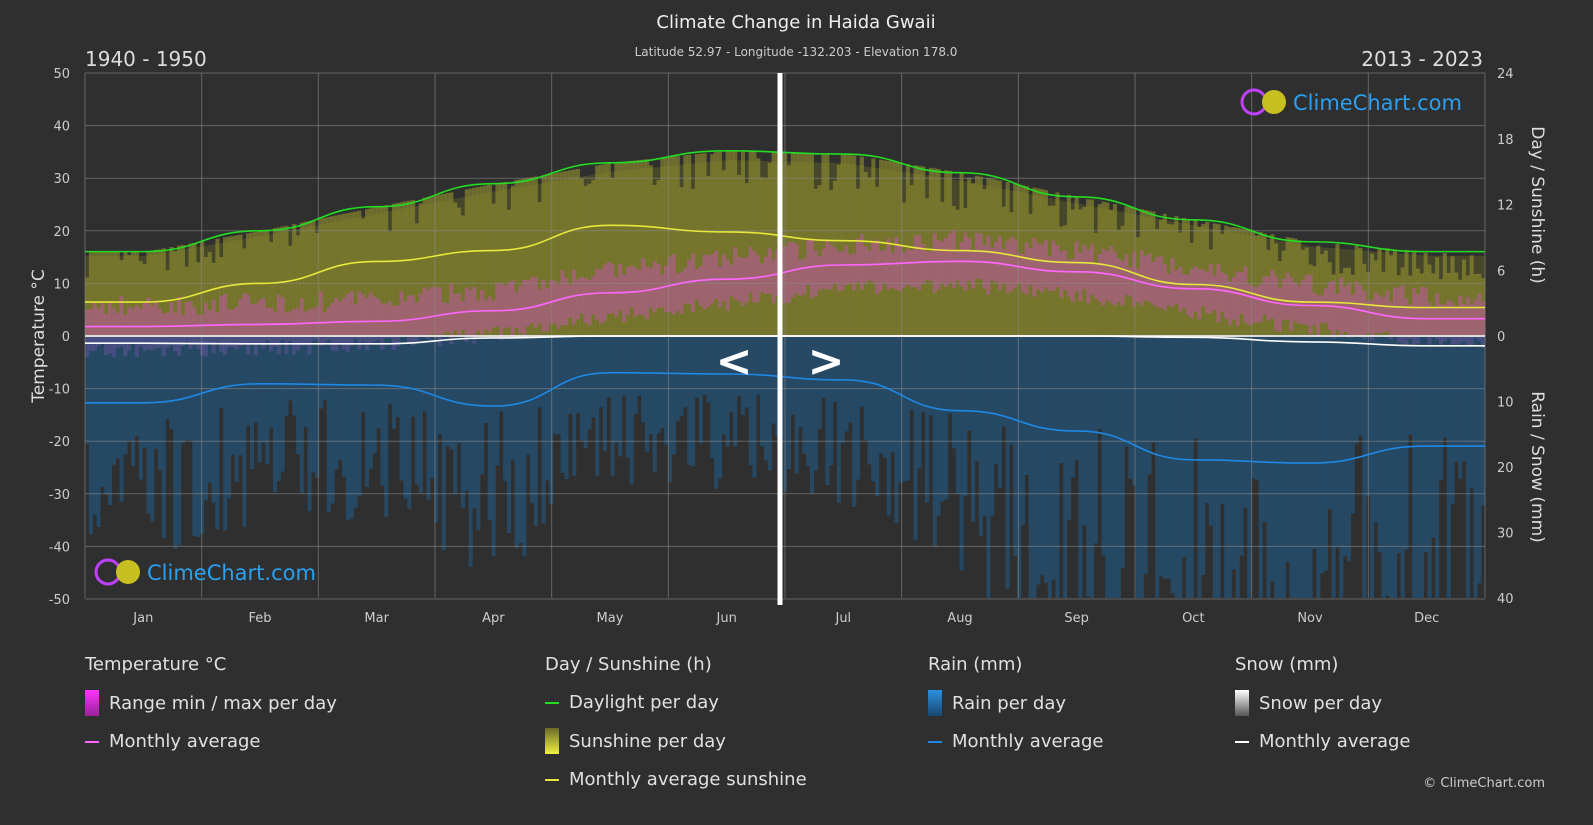  I want to click on daylight-line, so click(784, 201).